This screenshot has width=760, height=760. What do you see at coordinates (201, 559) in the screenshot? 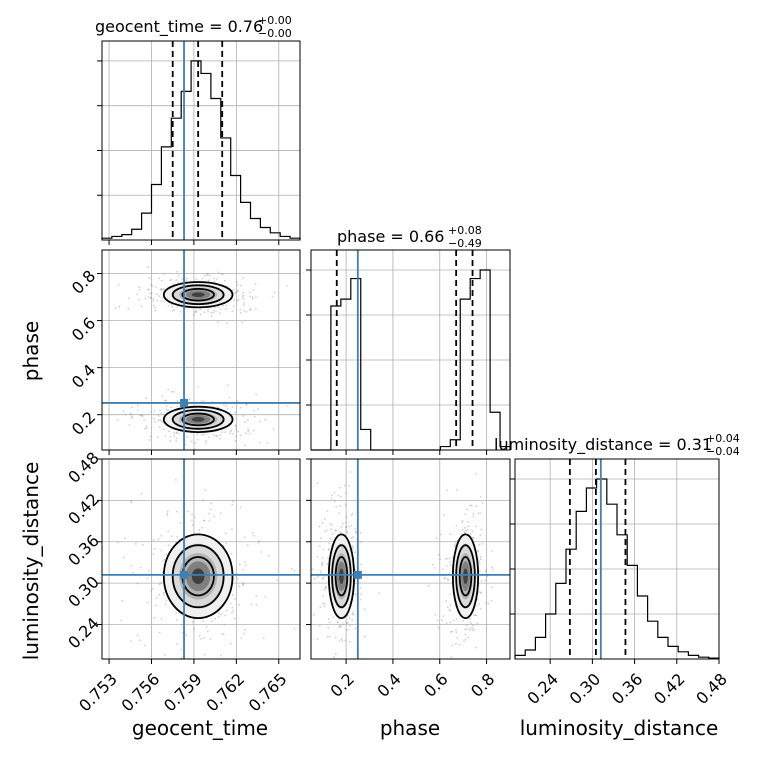
I see `plot-area` at bounding box center [201, 559].